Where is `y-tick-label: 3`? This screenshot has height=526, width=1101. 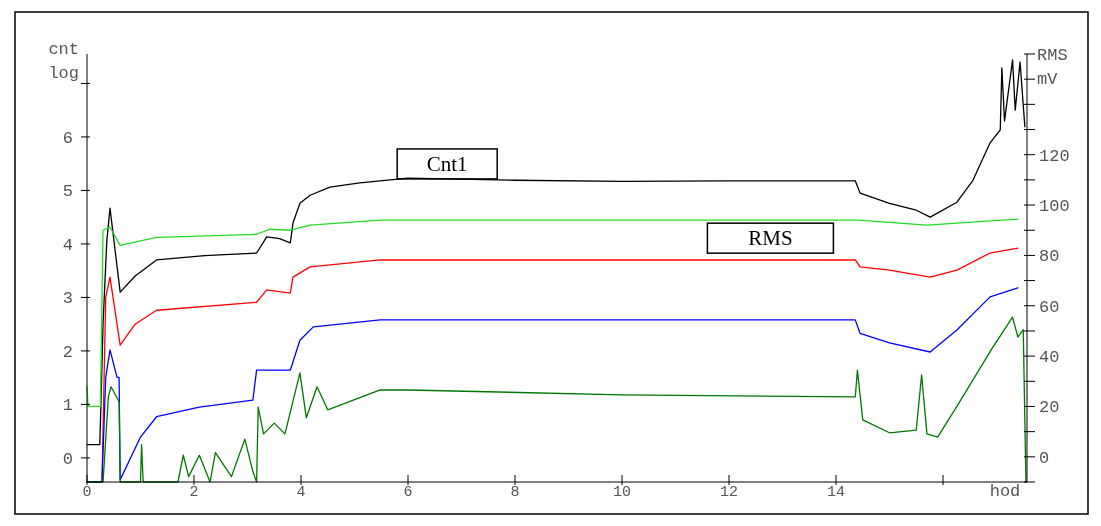 y-tick-label: 3 is located at coordinates (67, 299).